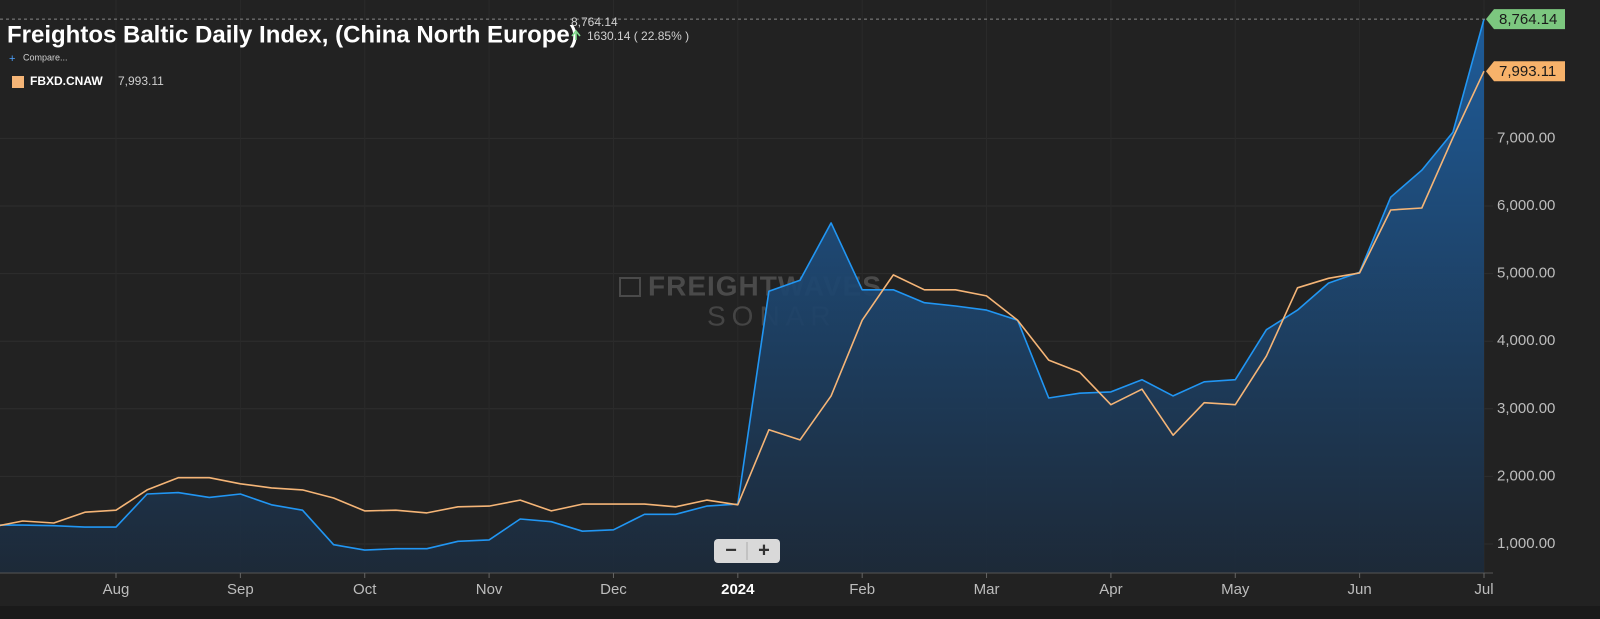 This screenshot has height=619, width=1600. Describe the element at coordinates (1526, 475) in the screenshot. I see `y-tick-label: 2,000.00` at that location.